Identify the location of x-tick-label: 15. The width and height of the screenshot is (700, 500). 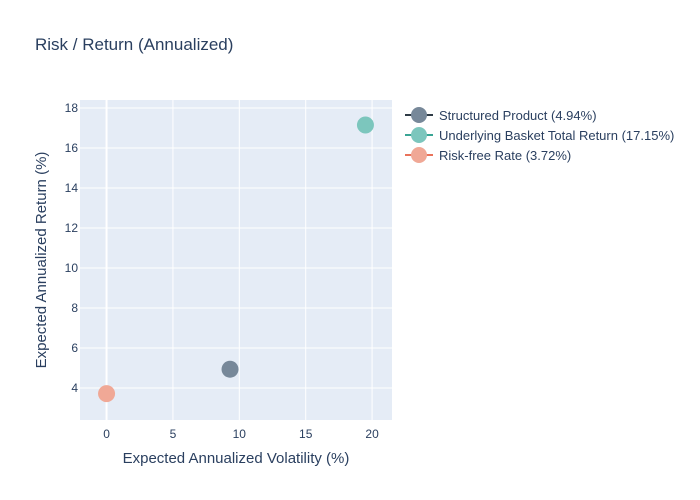
(306, 434).